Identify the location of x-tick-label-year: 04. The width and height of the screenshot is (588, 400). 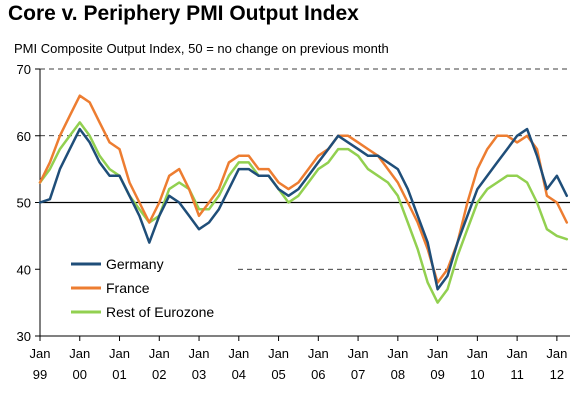
(239, 374).